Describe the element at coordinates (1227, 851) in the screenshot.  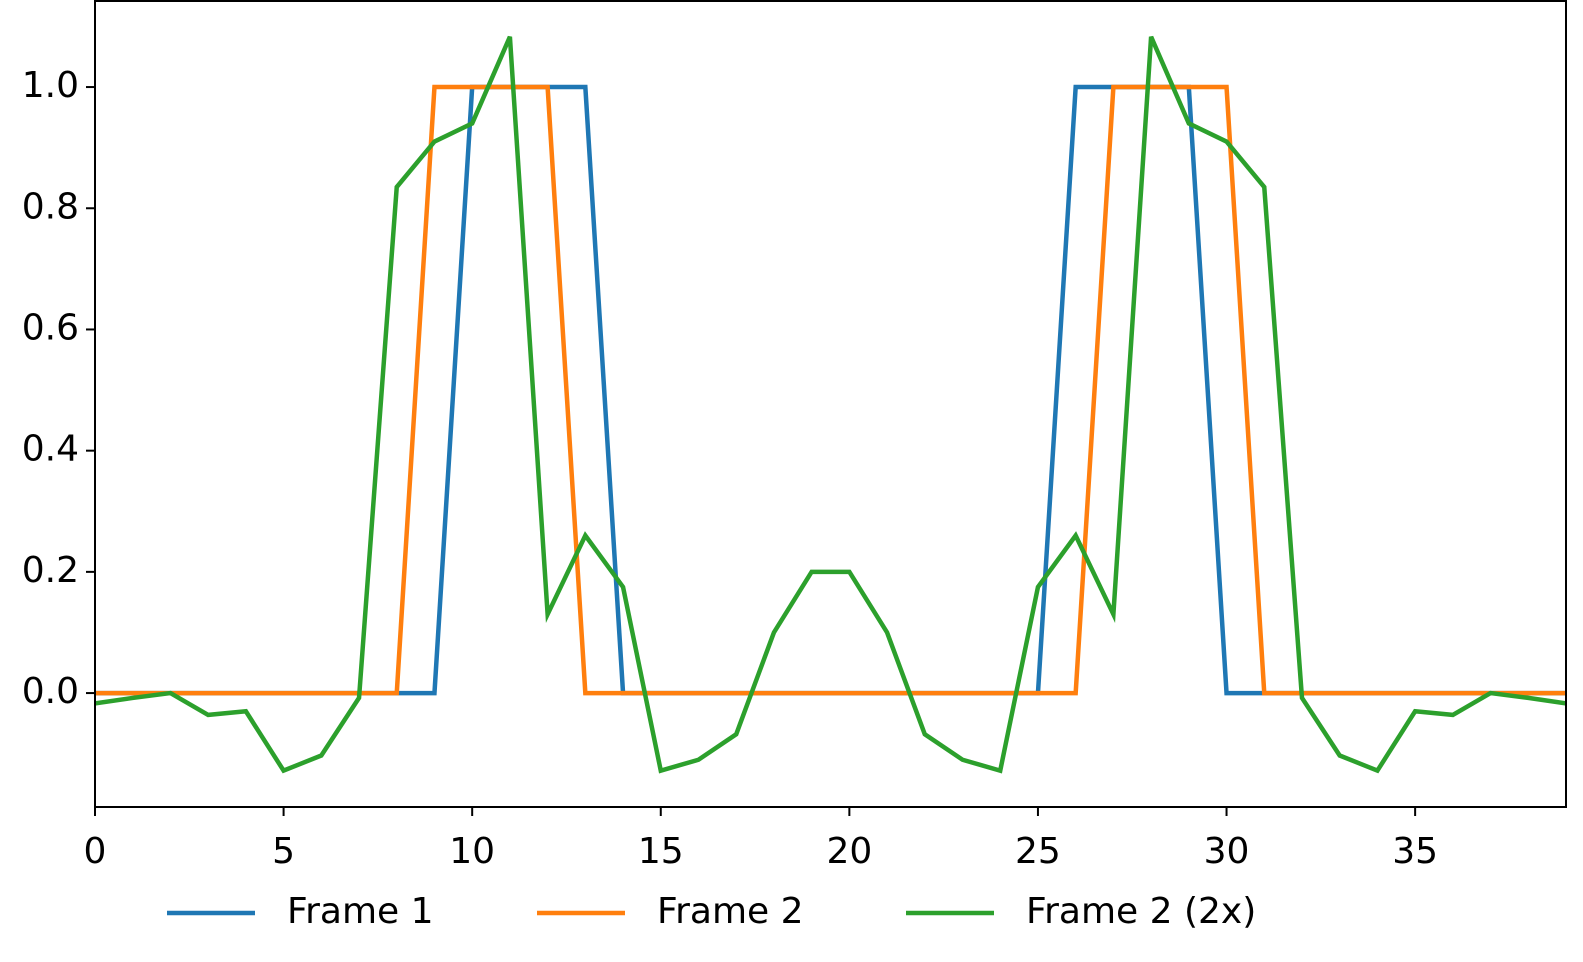
I see `x-tick-label: 30` at that location.